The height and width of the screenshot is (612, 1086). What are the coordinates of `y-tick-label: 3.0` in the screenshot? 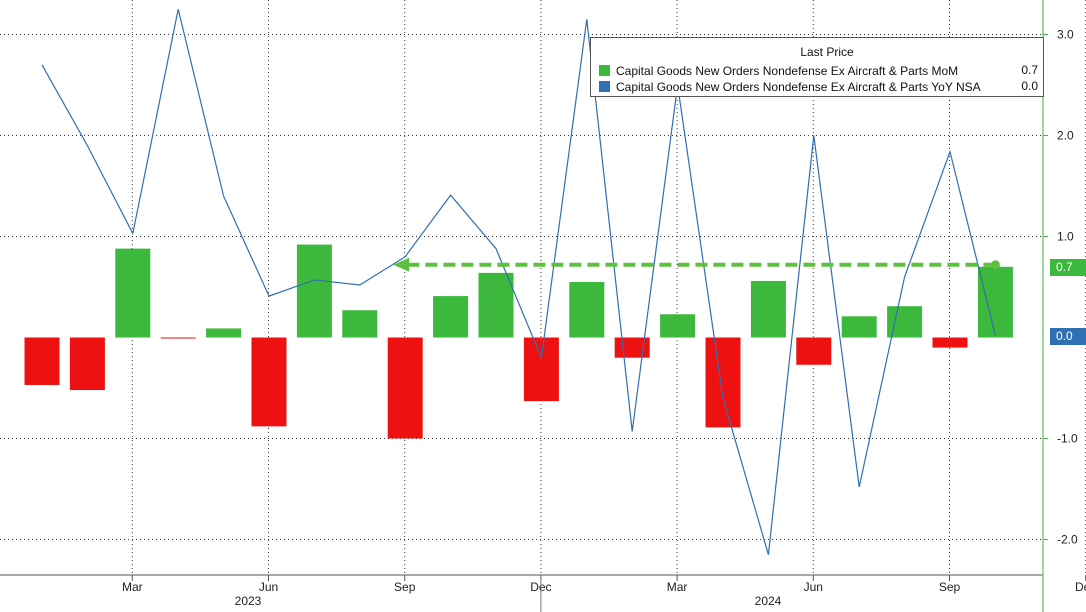 It's located at (1065, 35).